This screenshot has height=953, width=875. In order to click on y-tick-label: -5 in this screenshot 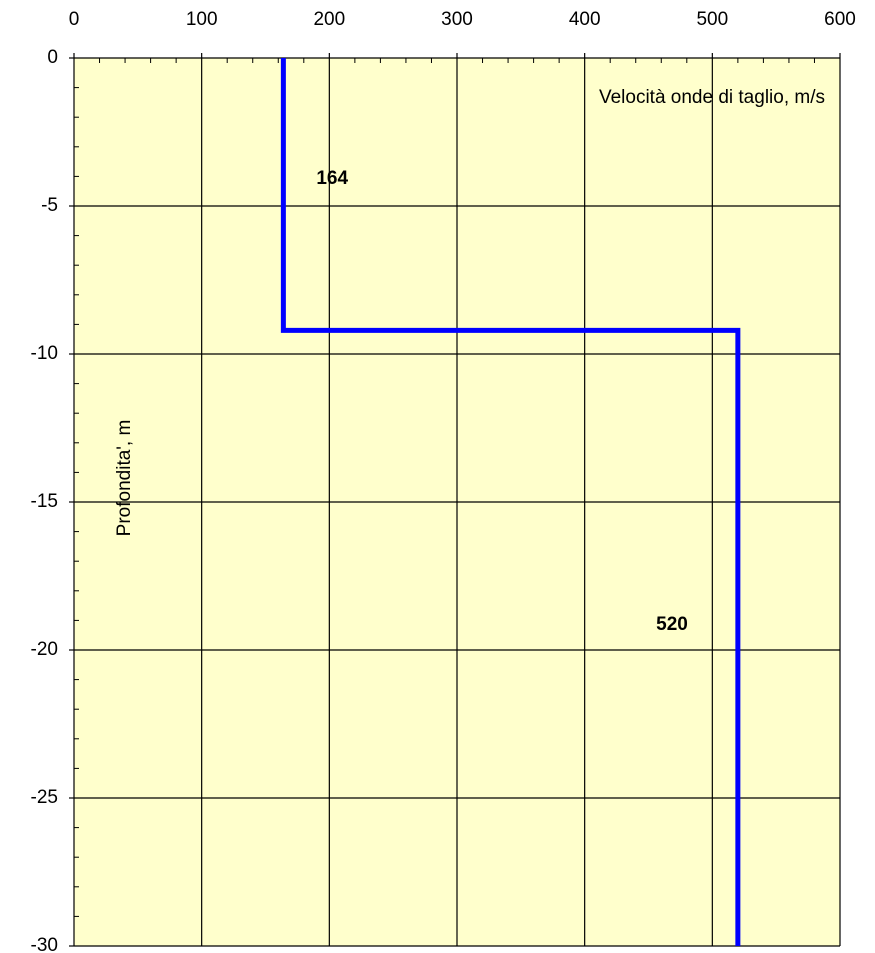, I will do `click(49, 205)`.